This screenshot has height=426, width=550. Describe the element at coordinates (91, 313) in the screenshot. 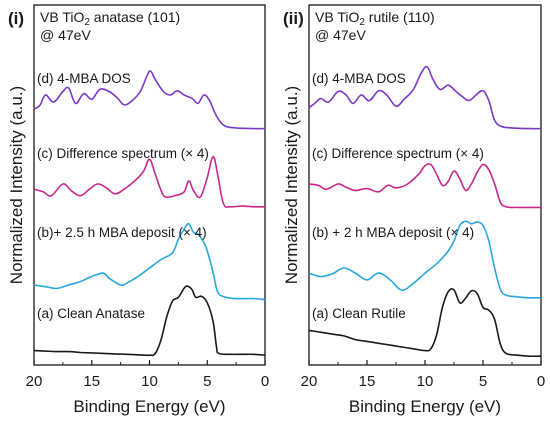

I see `series-label: (a) Clean Anatase` at that location.